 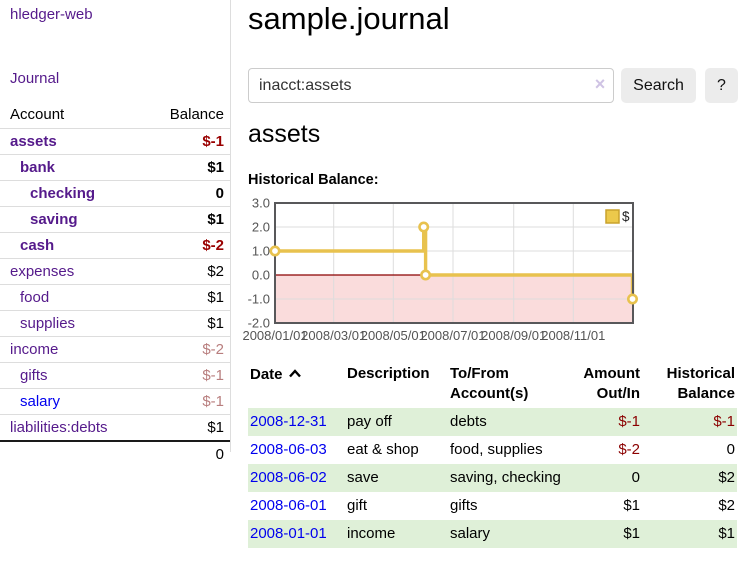 I want to click on svg-text: 0.0, so click(x=261, y=275).